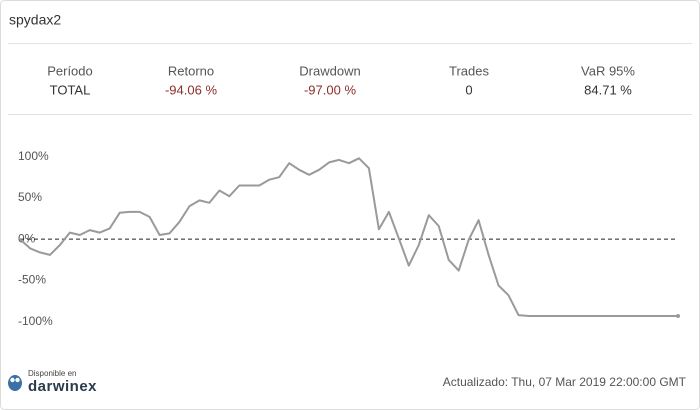 This screenshot has height=410, width=700. Describe the element at coordinates (191, 89) in the screenshot. I see `stat-value: -94.06 %` at that location.